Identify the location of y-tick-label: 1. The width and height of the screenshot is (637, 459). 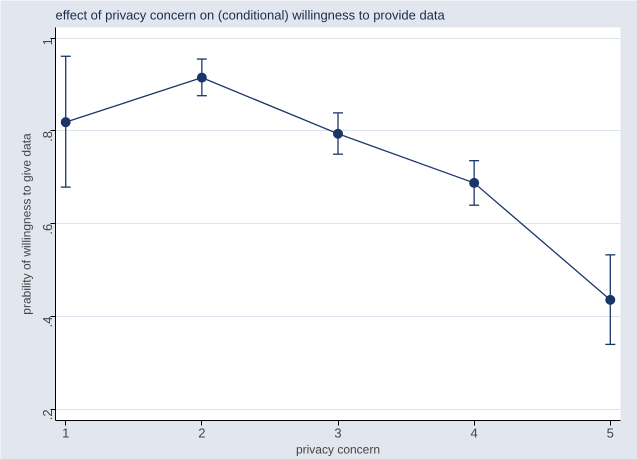
(47, 42).